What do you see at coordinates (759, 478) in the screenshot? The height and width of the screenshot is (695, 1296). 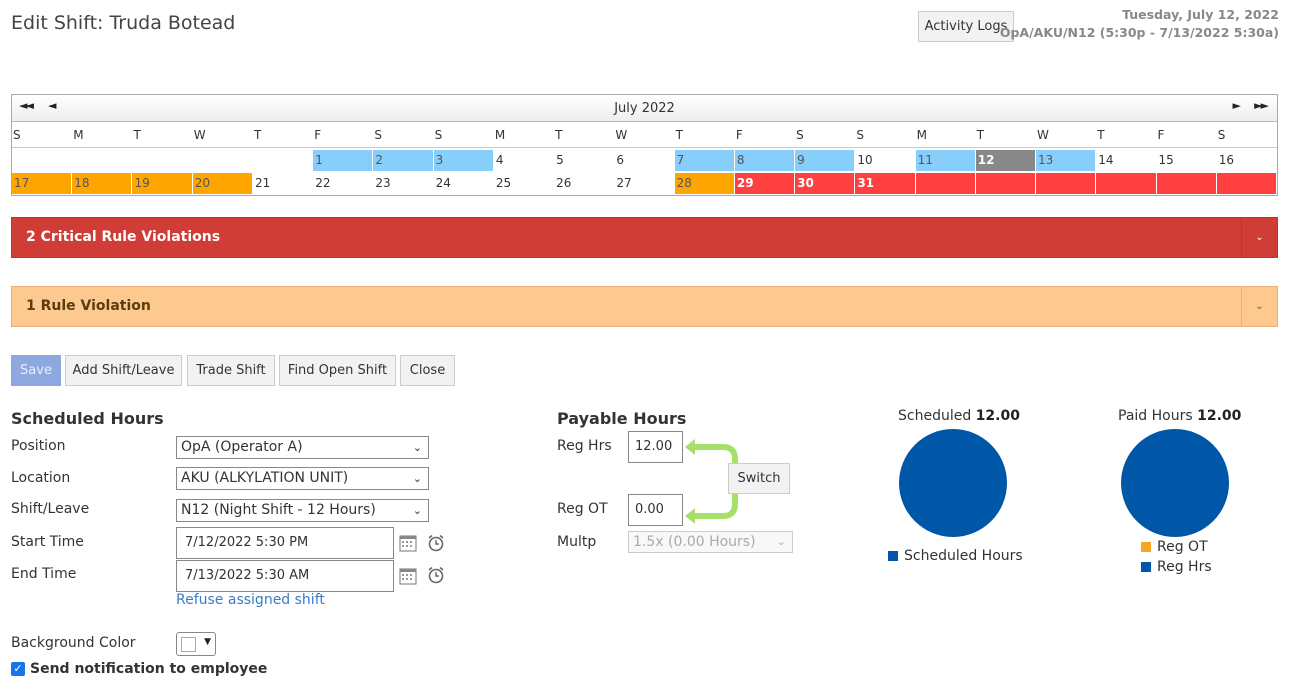 I see `switch-button: Switch` at bounding box center [759, 478].